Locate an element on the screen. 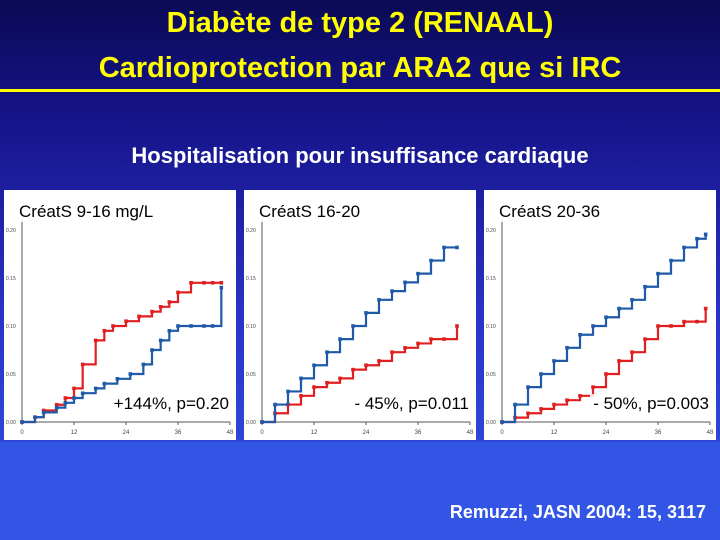  chart-annotation: - 45%, p=0.011 is located at coordinates (411, 404).